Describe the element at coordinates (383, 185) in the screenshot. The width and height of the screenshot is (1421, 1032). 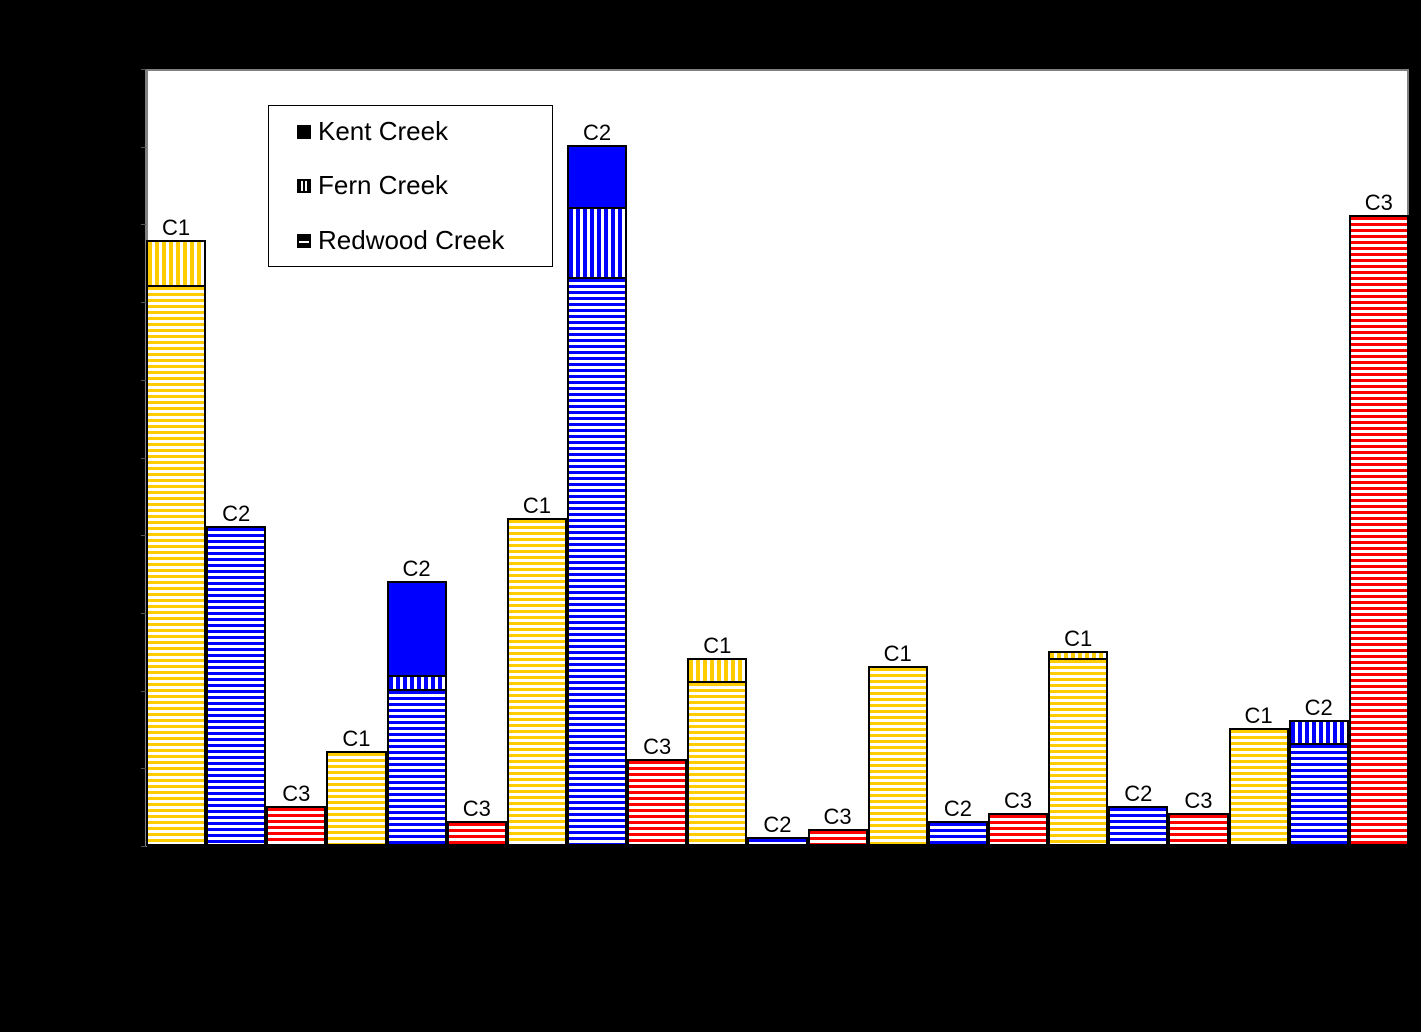
I see `legend-label: Fern Creek` at that location.